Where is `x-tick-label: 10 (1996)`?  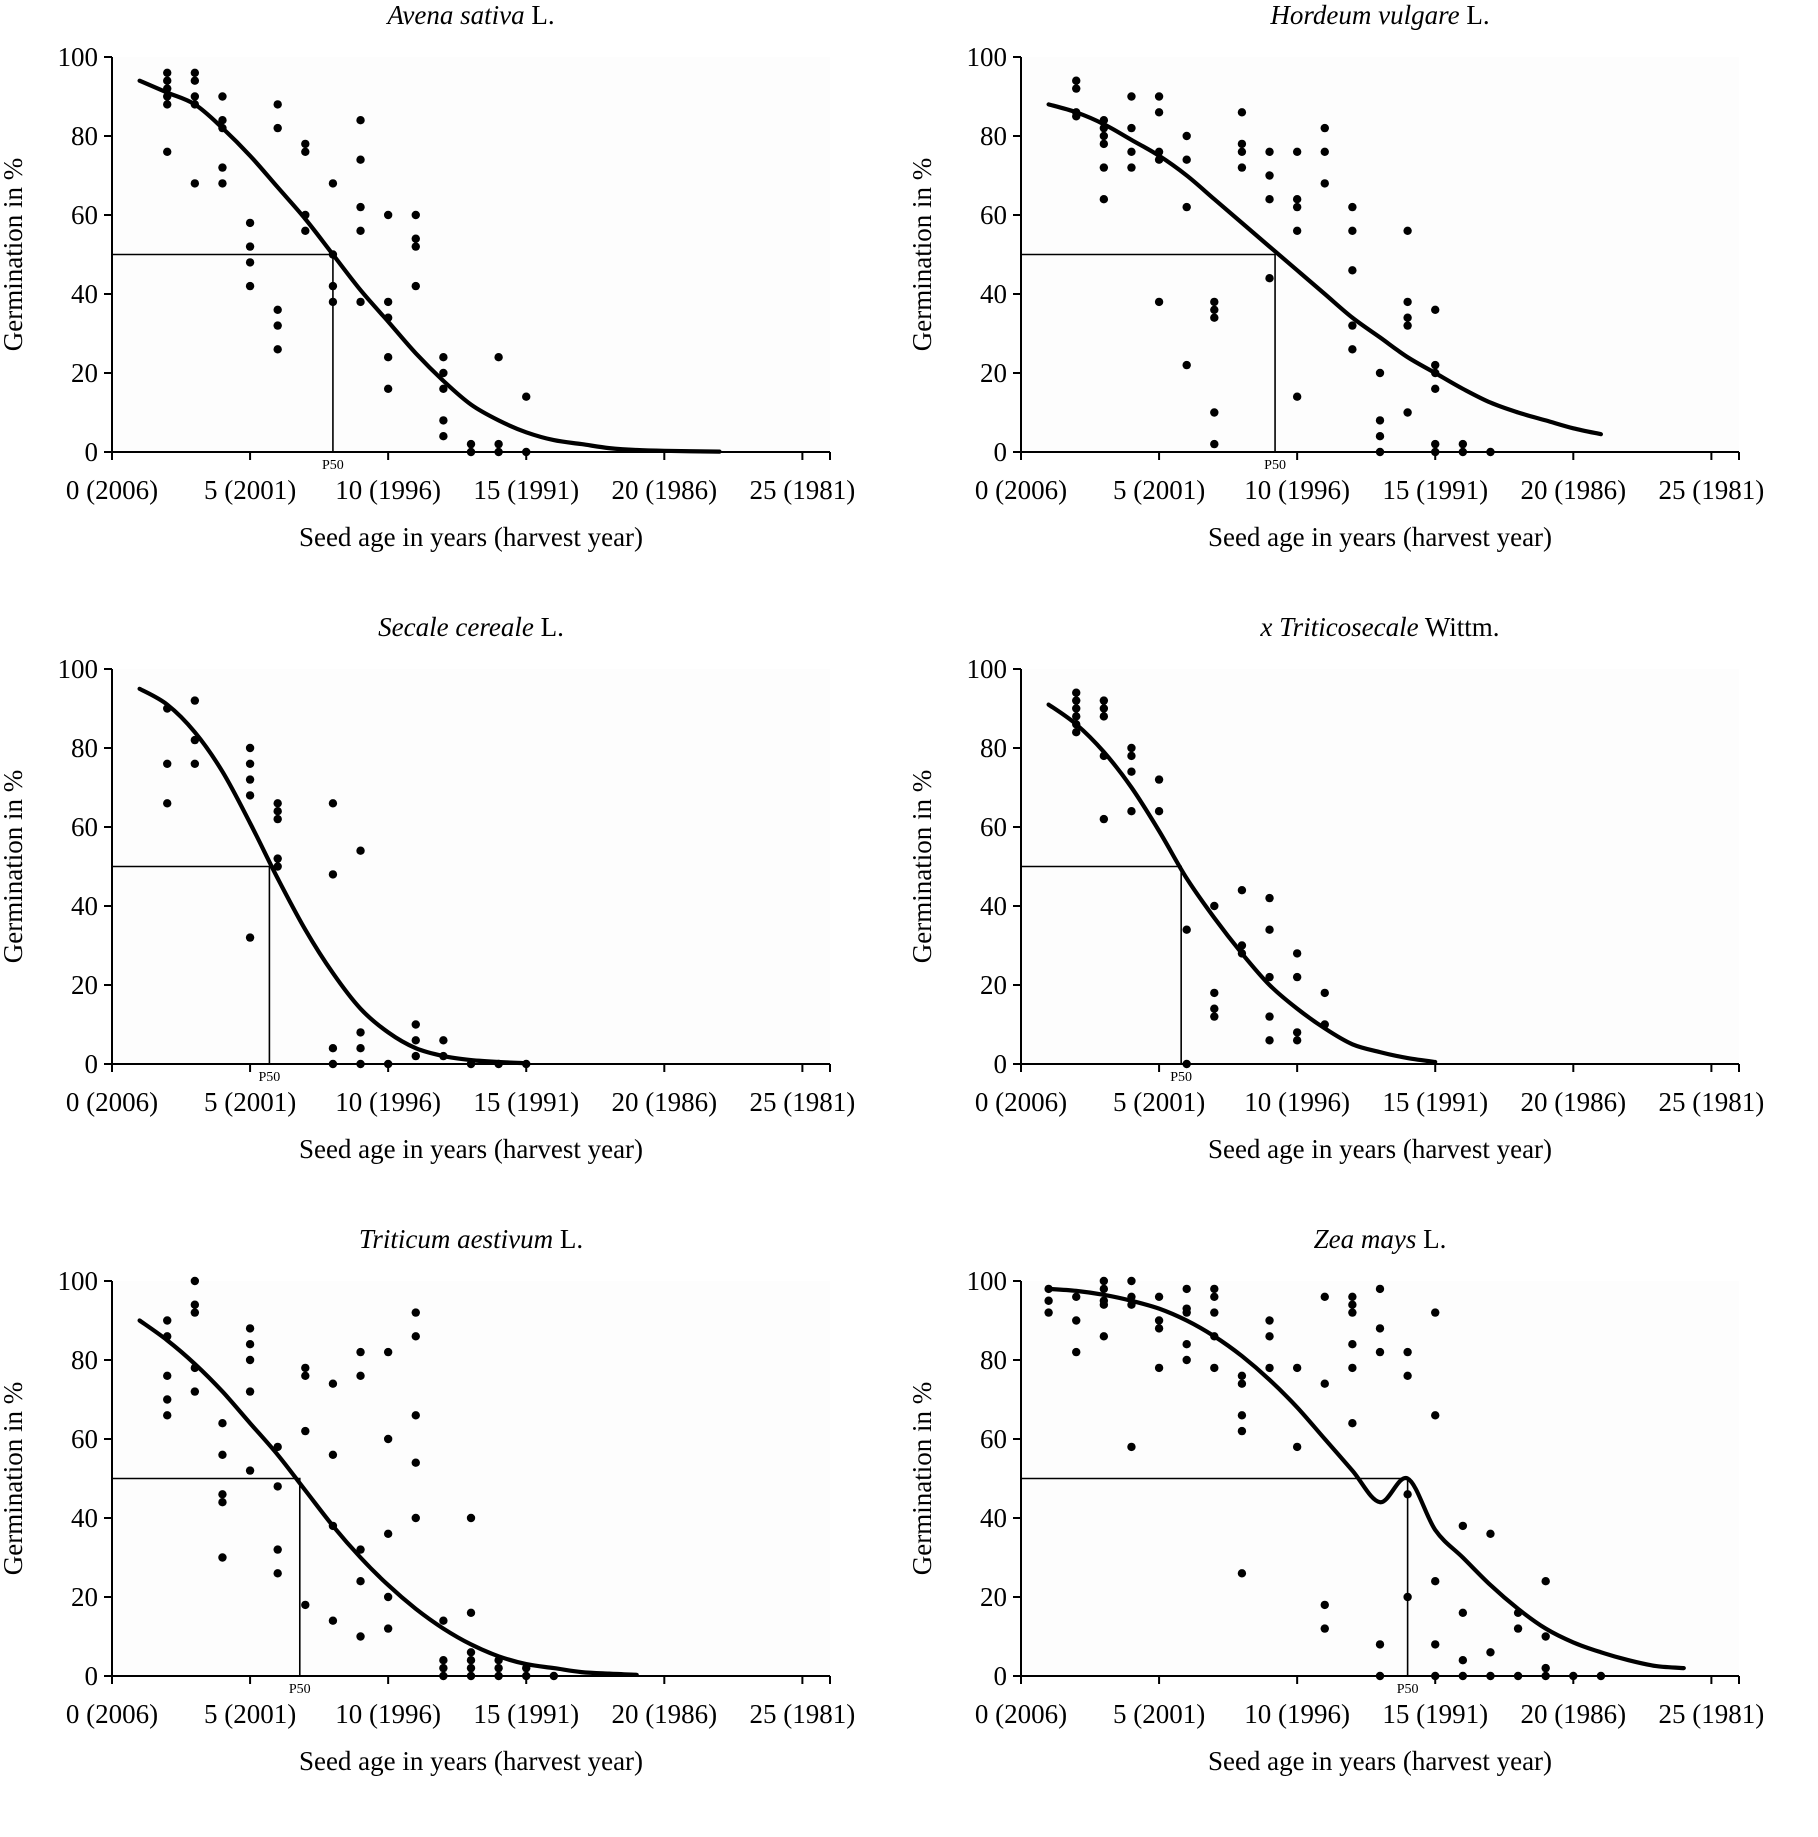
x-tick-label: 10 (1996) is located at coordinates (1297, 1102).